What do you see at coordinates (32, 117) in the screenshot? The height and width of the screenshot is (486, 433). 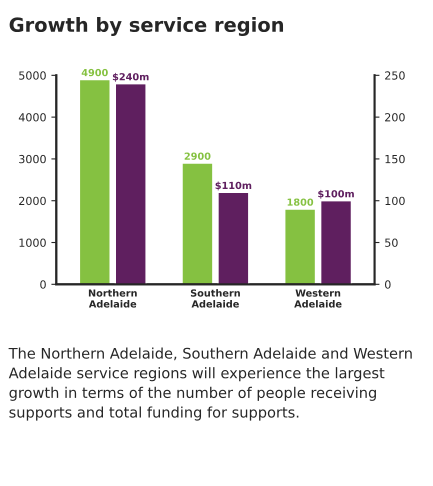 I see `y-tick-label: 4000` at bounding box center [32, 117].